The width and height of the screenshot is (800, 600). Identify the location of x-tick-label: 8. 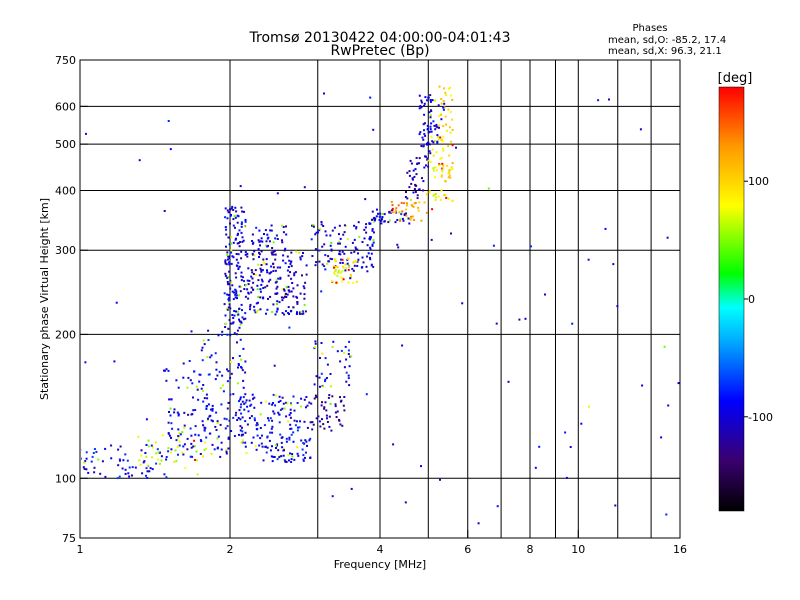
(530, 549).